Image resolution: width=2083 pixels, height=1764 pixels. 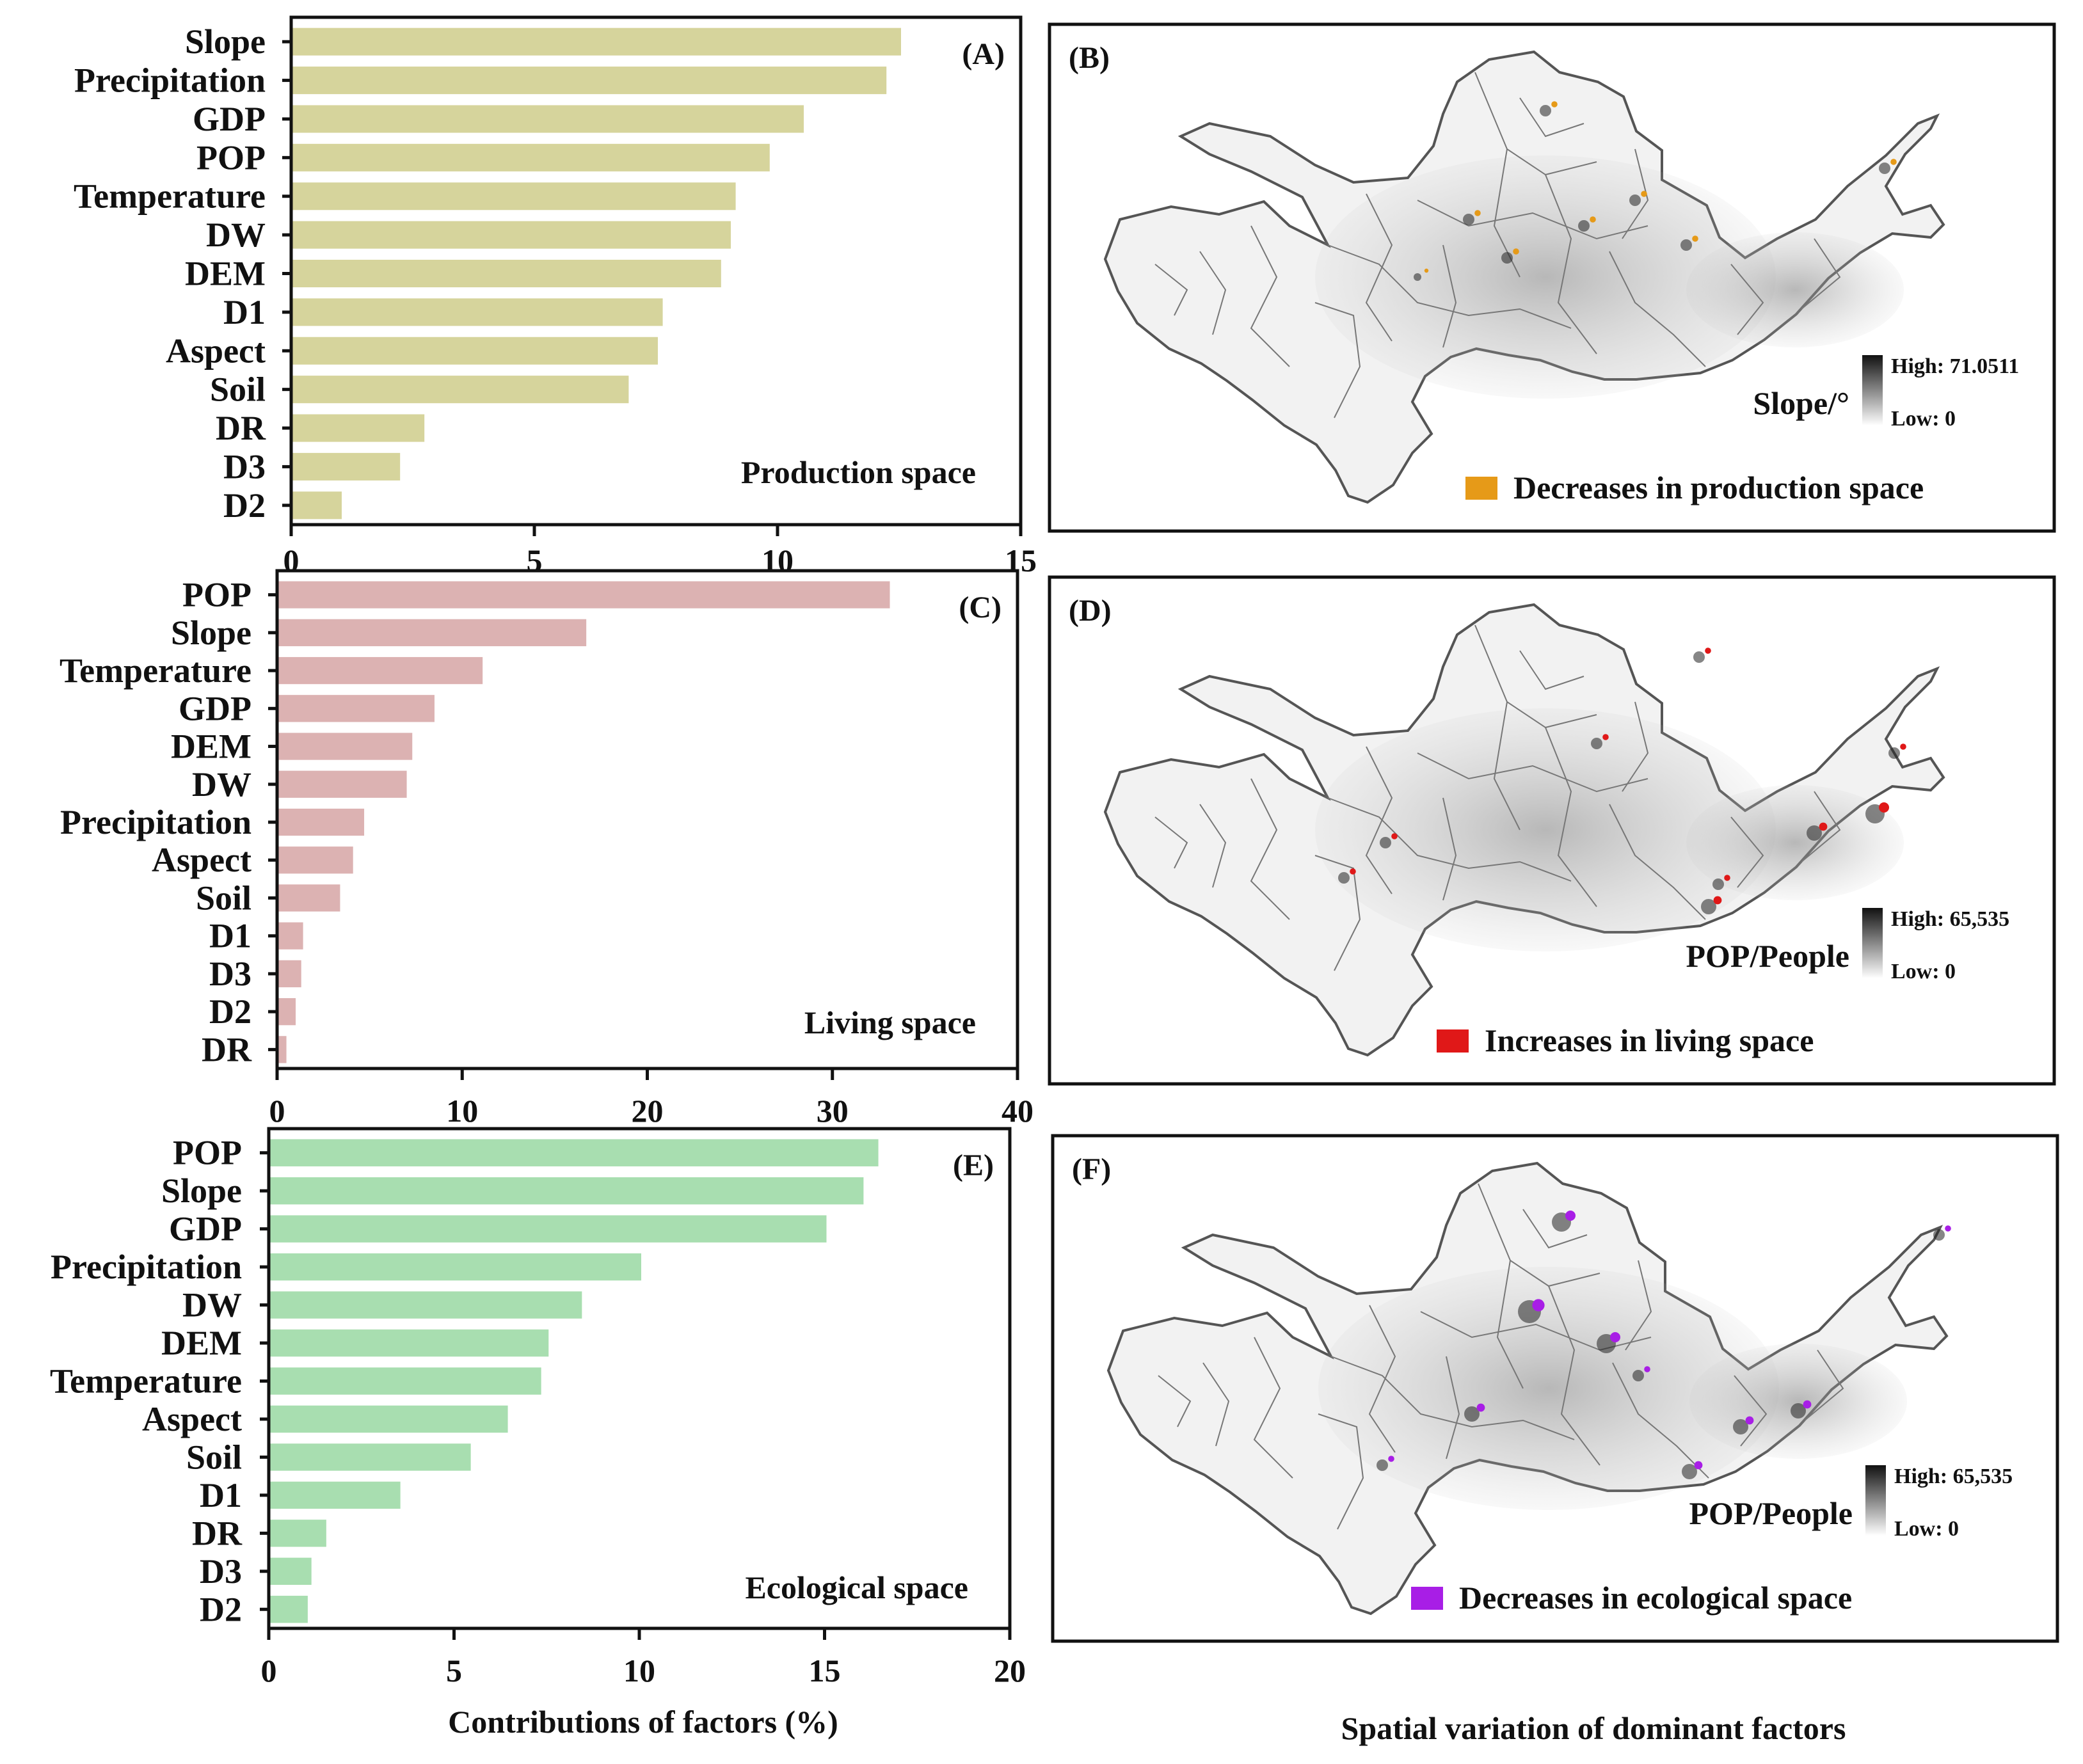 What do you see at coordinates (244, 505) in the screenshot?
I see `category-label: D2` at bounding box center [244, 505].